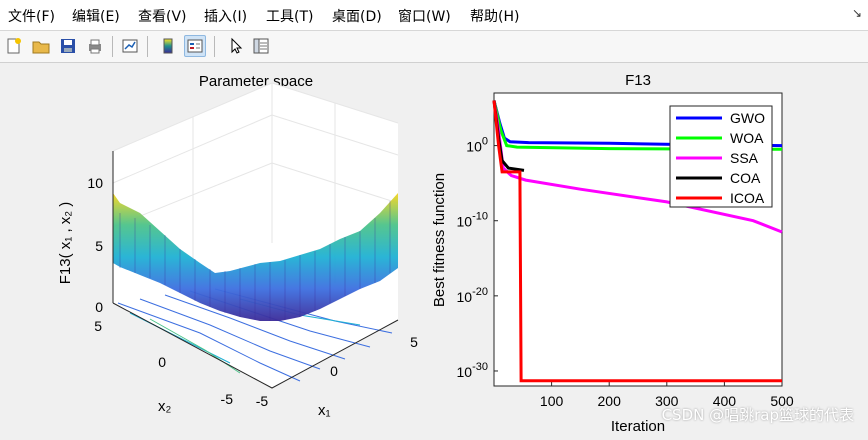 Image resolution: width=868 pixels, height=440 pixels. I want to click on x-ticks: 100 200 300 400 500, so click(667, 395).